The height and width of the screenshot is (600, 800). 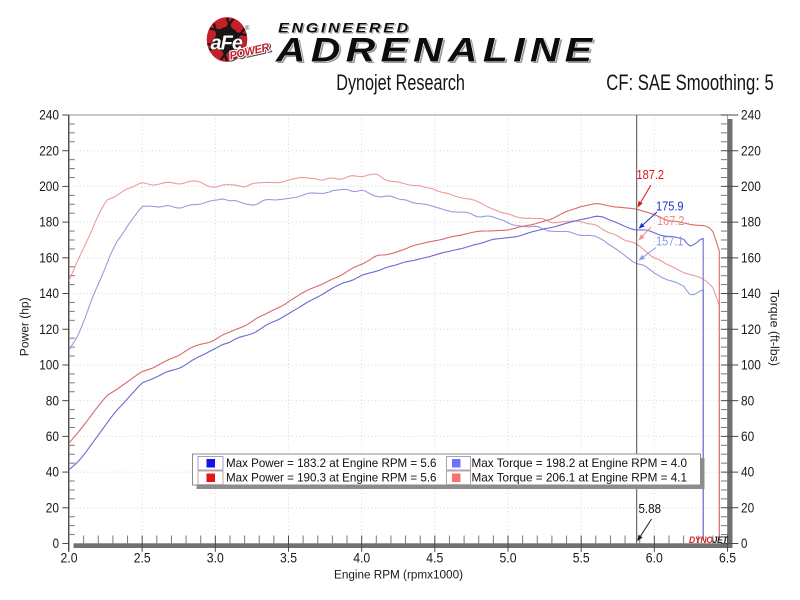 I want to click on svg-text: 4.0, so click(x=361, y=558).